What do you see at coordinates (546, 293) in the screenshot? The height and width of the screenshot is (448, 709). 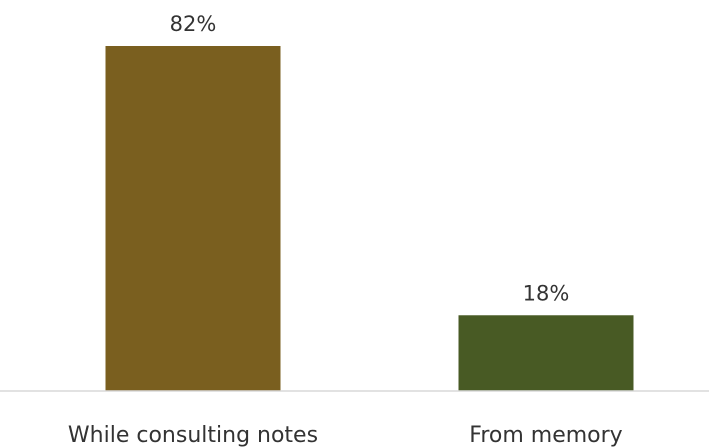 I see `data-label-1: 18%` at bounding box center [546, 293].